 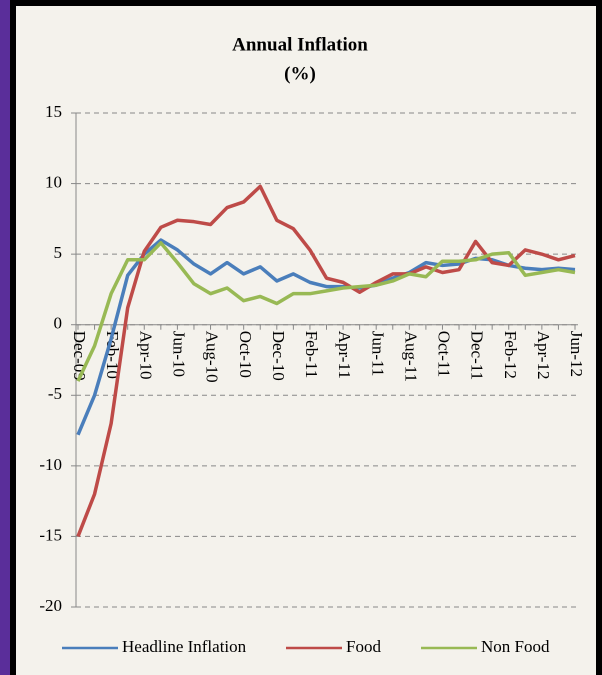 What do you see at coordinates (58, 252) in the screenshot?
I see `y-tick-label: 5` at bounding box center [58, 252].